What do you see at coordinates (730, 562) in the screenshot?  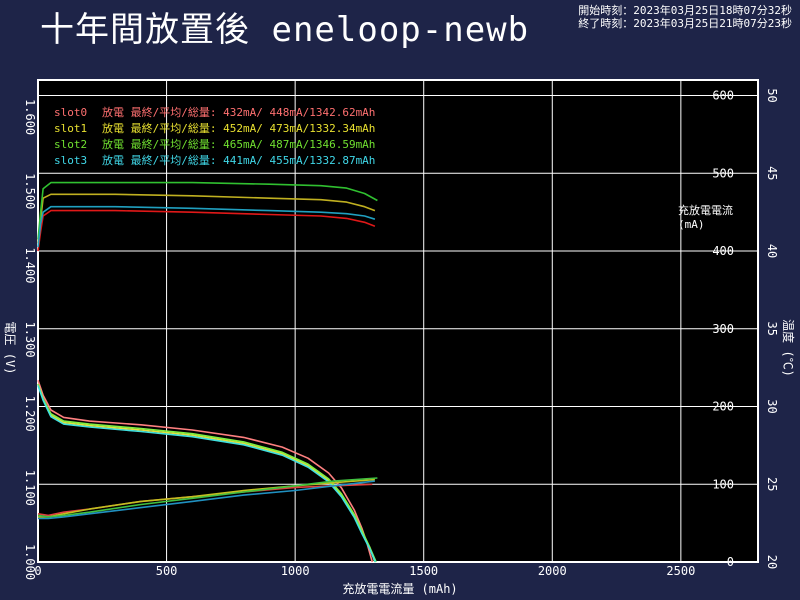 I see `current-tick-label: 0` at bounding box center [730, 562].